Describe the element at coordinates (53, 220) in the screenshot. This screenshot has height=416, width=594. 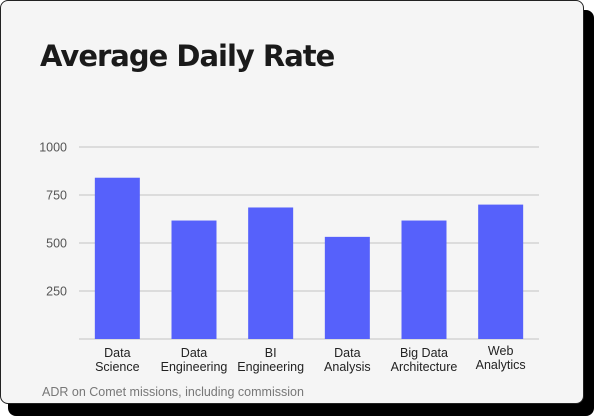
I see `y-axis-ticks: 250 500 750 1000` at that location.